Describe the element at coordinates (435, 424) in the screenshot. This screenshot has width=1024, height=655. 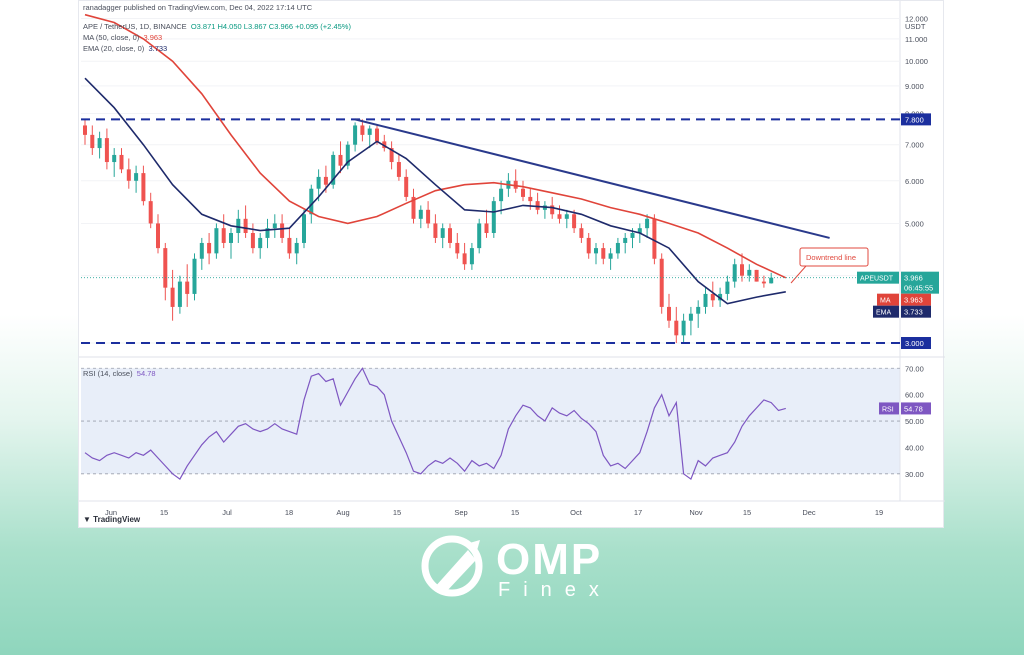
I see `rsi-line` at that location.